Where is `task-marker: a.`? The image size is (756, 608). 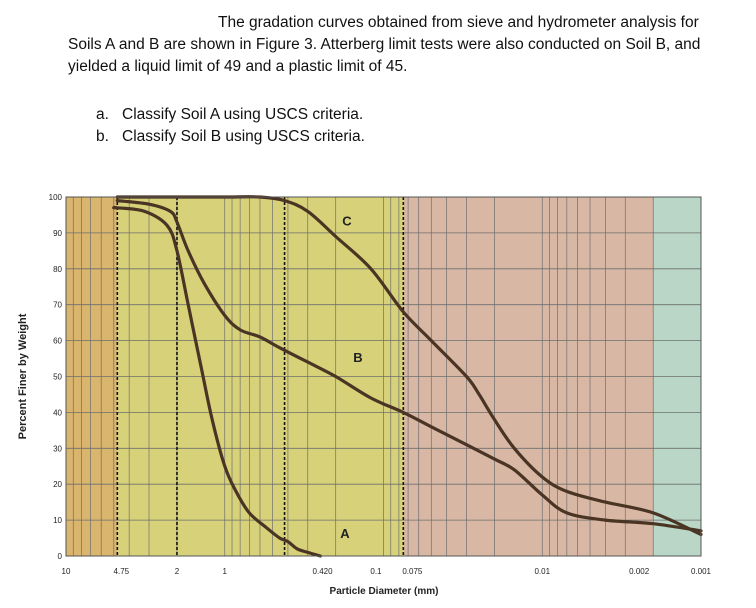
task-marker: a. is located at coordinates (102, 114).